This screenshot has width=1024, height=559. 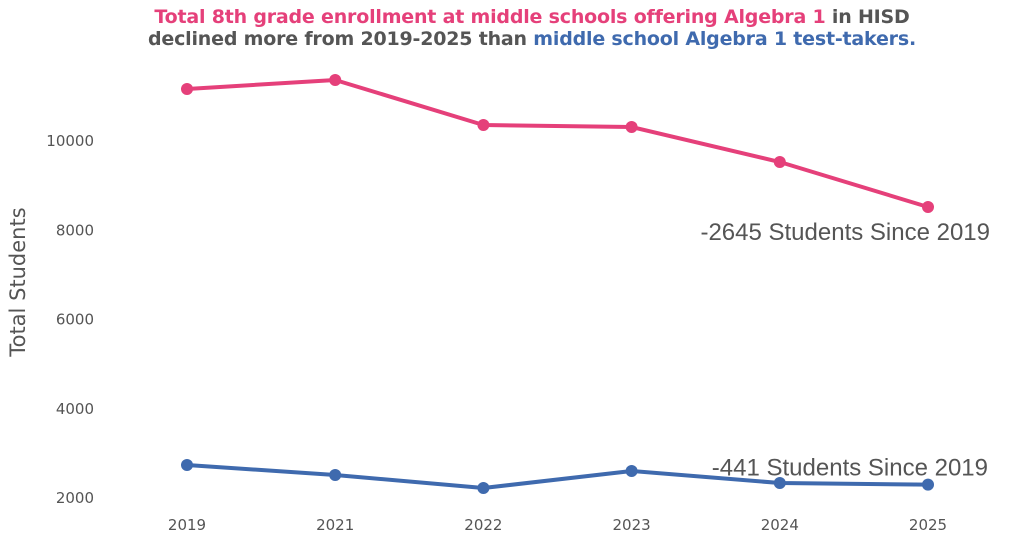 What do you see at coordinates (724, 39) in the screenshot?
I see `title-segment-test-takers: middle school Algebra 1 test-takers.` at bounding box center [724, 39].